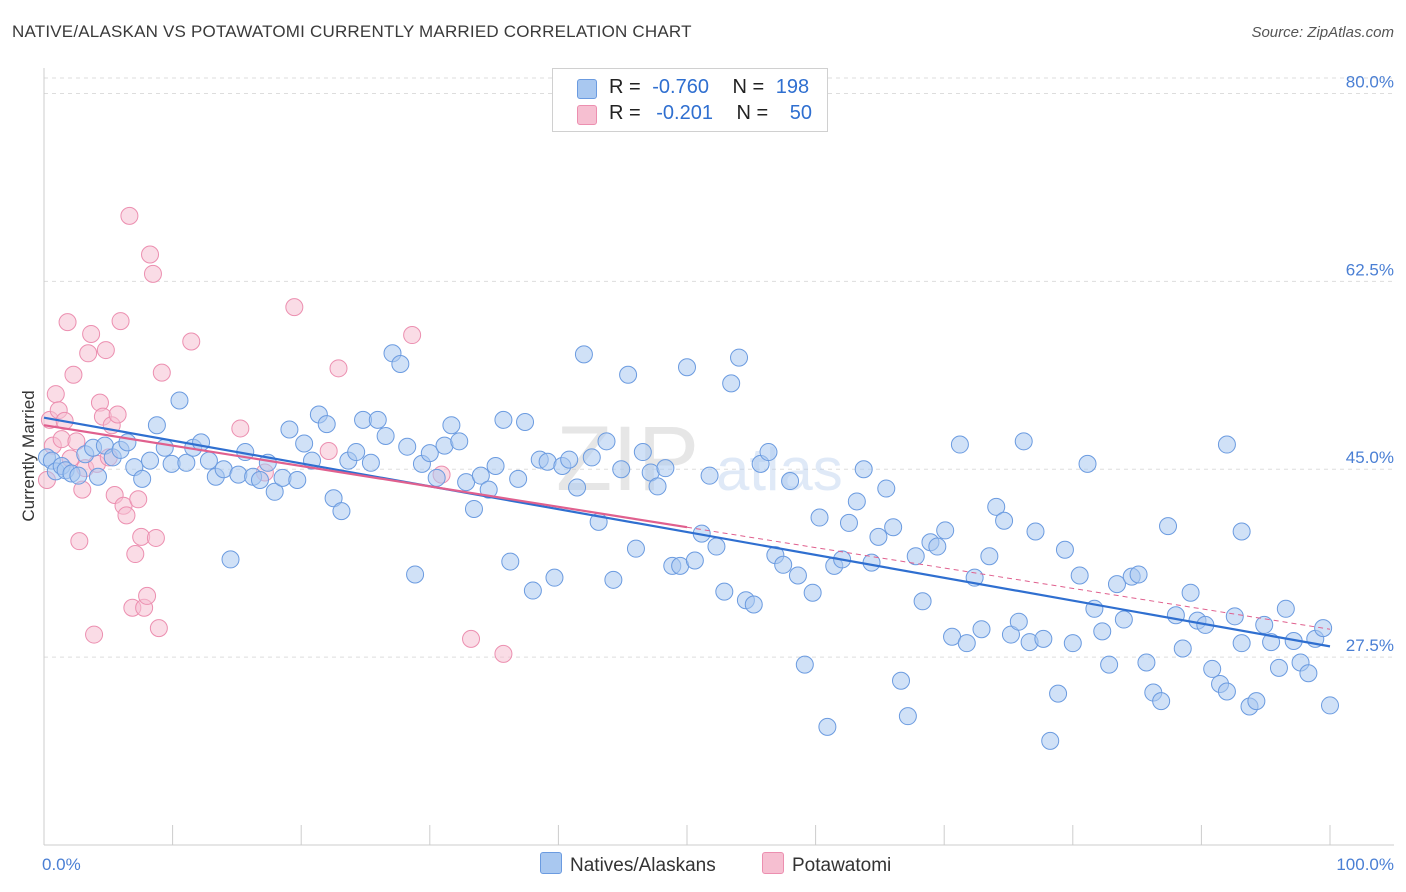 The height and width of the screenshot is (892, 1406). I want to click on bottom-legend-swatch-potawatomi, so click(773, 863).